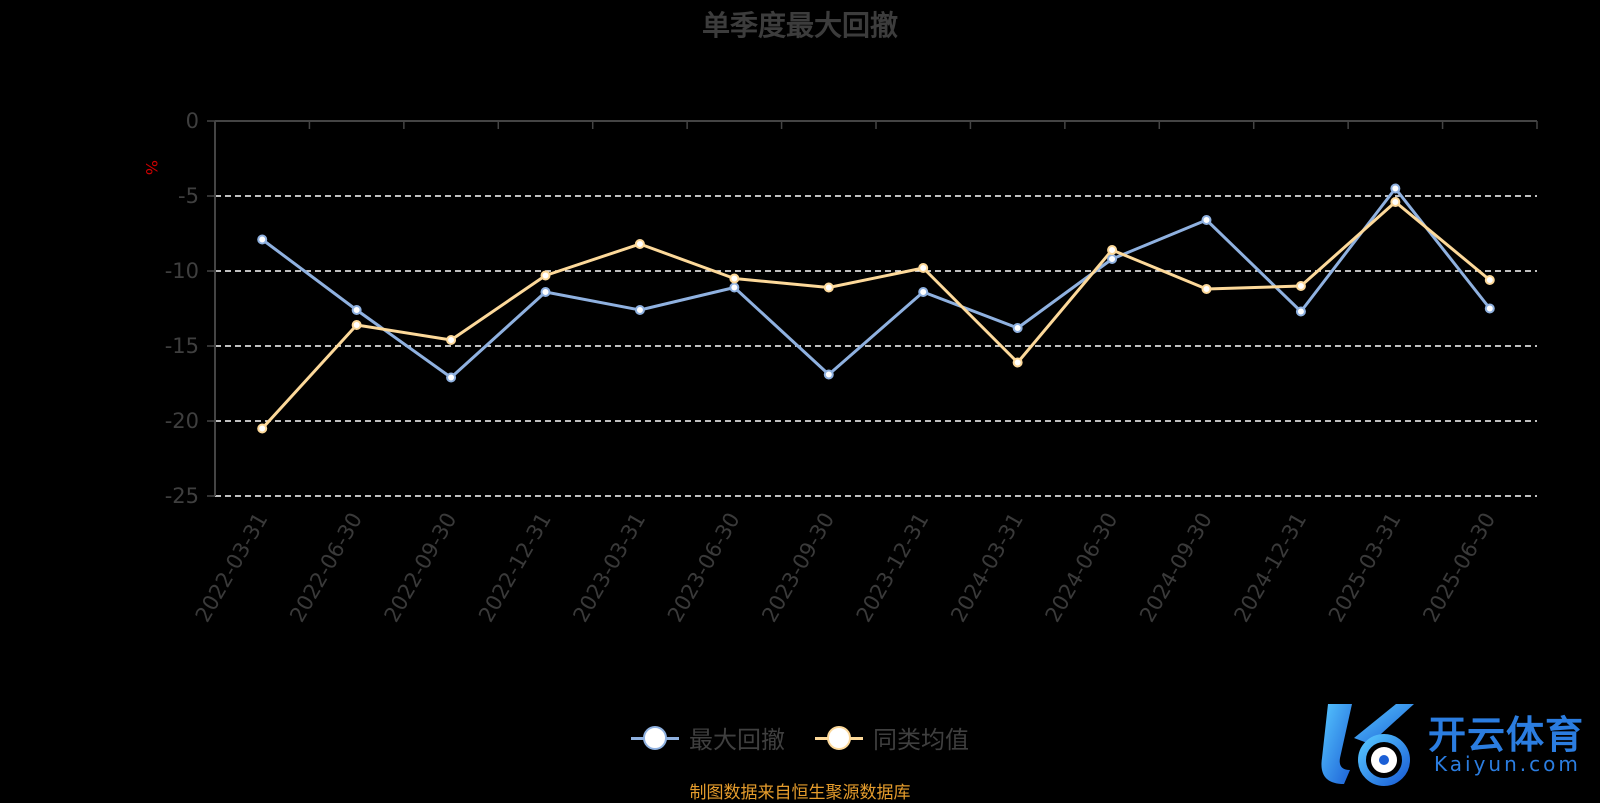 This screenshot has width=1600, height=803. What do you see at coordinates (182, 271) in the screenshot?
I see `y-tick-label: -10` at bounding box center [182, 271].